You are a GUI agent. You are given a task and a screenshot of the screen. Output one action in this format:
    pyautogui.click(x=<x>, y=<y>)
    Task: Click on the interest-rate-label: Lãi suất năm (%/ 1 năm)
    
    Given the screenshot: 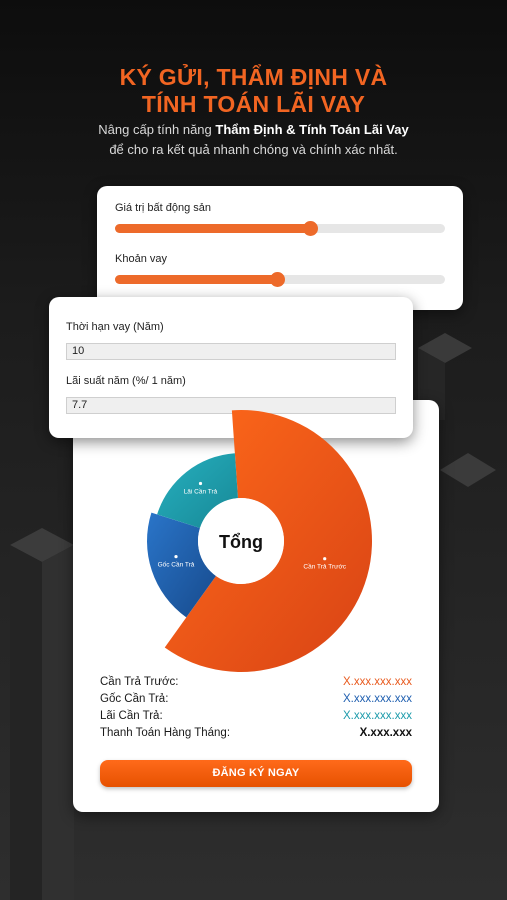 What is the action you would take?
    pyautogui.click(x=126, y=381)
    